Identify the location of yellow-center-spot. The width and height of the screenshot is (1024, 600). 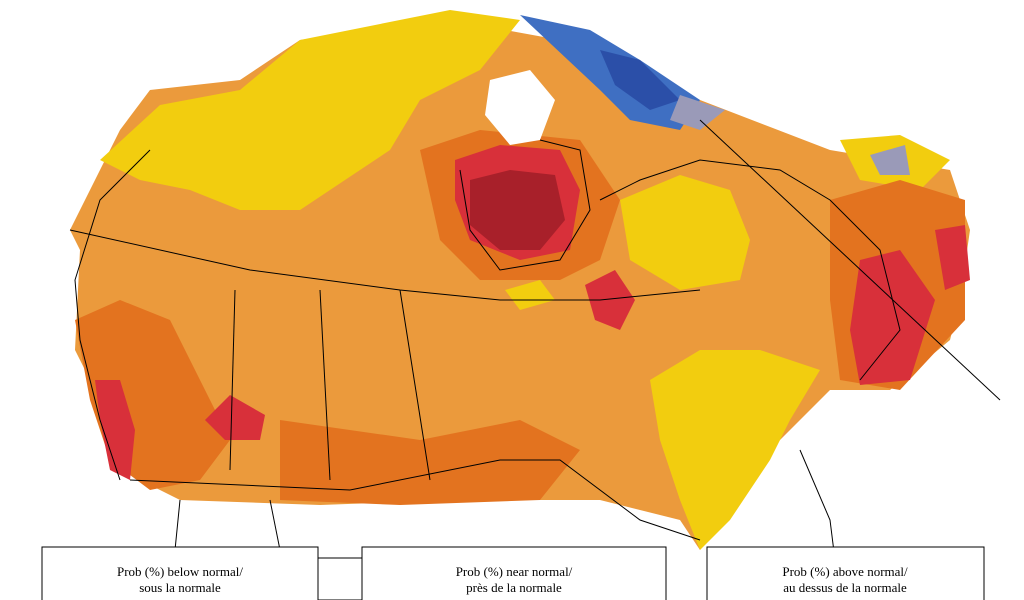
(530, 295).